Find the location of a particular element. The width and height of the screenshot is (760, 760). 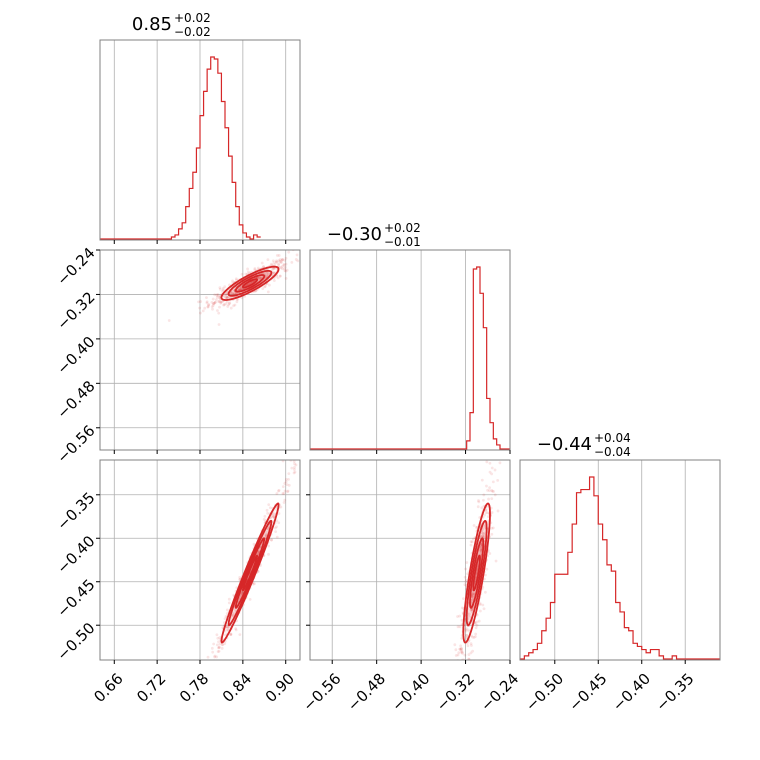

panel-frame is located at coordinates (620, 560).